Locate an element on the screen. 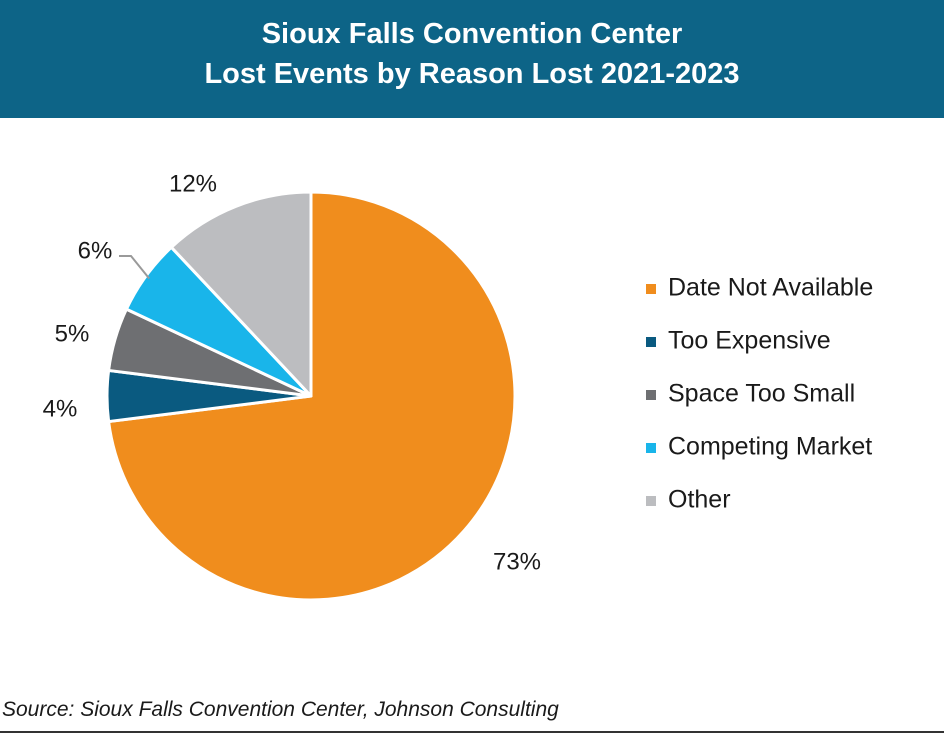 The width and height of the screenshot is (944, 734). data-label-competing-market: 6% is located at coordinates (95, 250).